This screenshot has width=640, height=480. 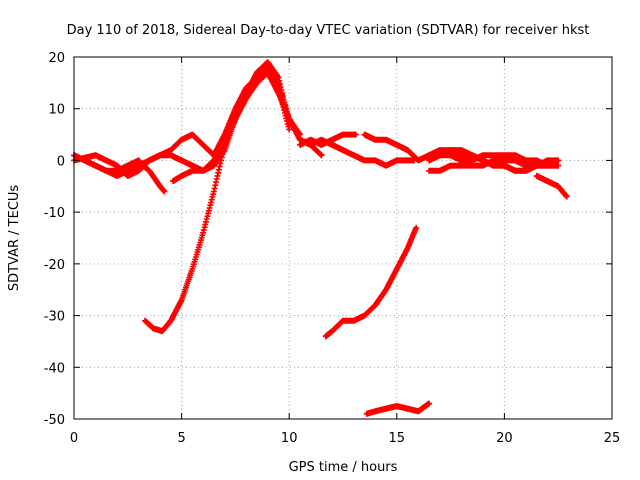 What do you see at coordinates (74, 438) in the screenshot?
I see `x-tick-label: 0` at bounding box center [74, 438].